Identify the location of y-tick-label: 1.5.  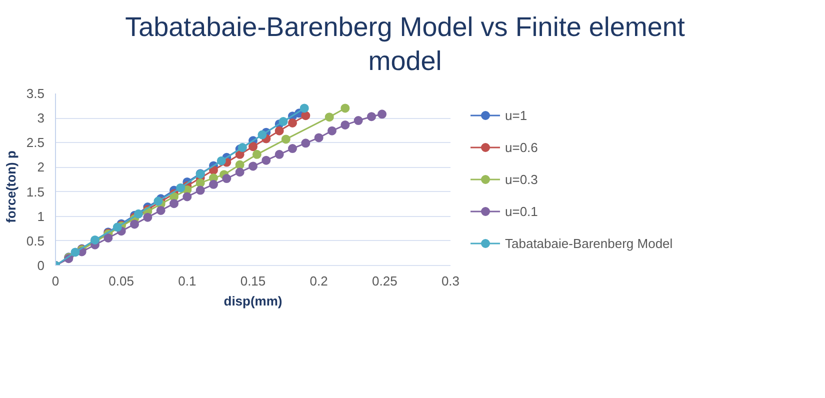
(35, 192).